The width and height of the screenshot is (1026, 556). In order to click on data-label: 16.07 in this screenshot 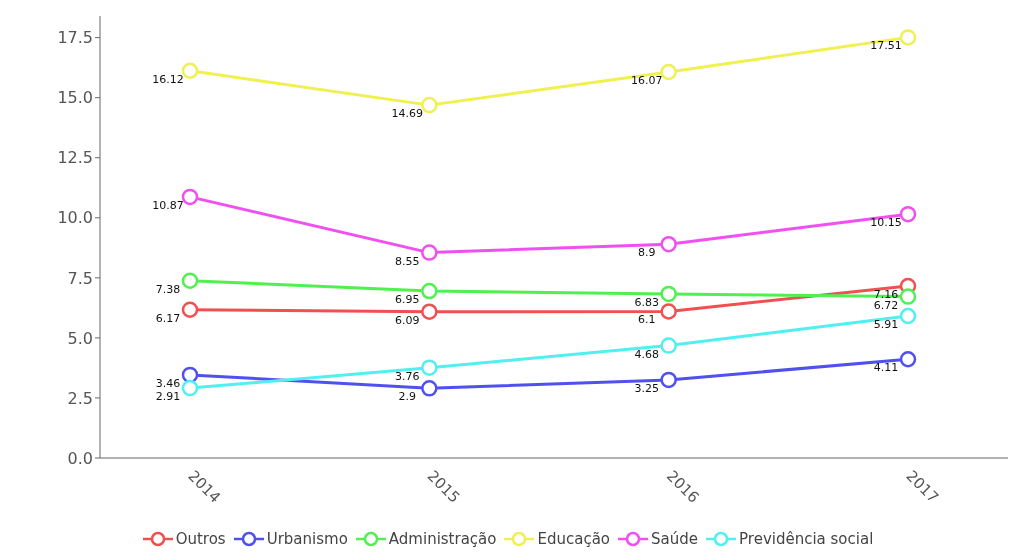, I will do `click(646, 80)`.